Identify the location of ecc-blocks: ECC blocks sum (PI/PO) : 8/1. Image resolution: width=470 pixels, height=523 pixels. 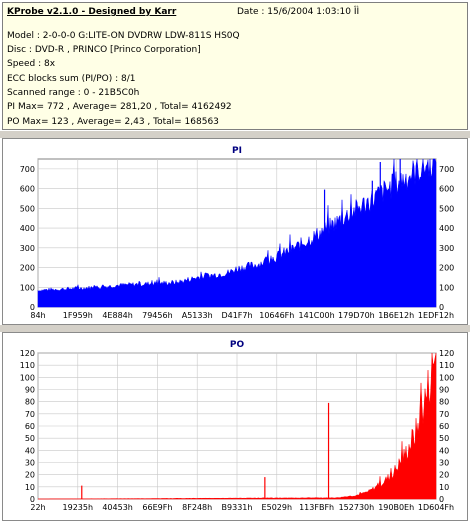
(71, 79).